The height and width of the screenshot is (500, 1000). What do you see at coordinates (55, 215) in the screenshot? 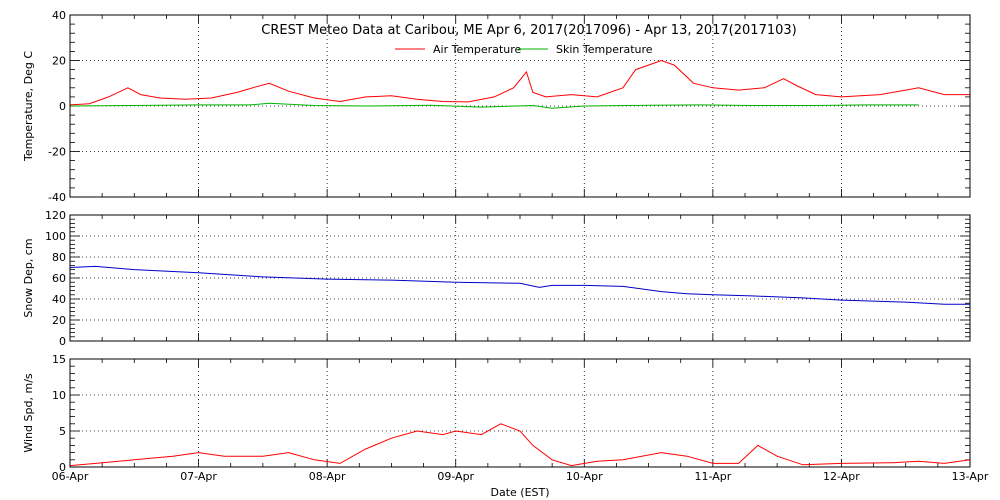
I see `y-tick-label: 120` at bounding box center [55, 215].